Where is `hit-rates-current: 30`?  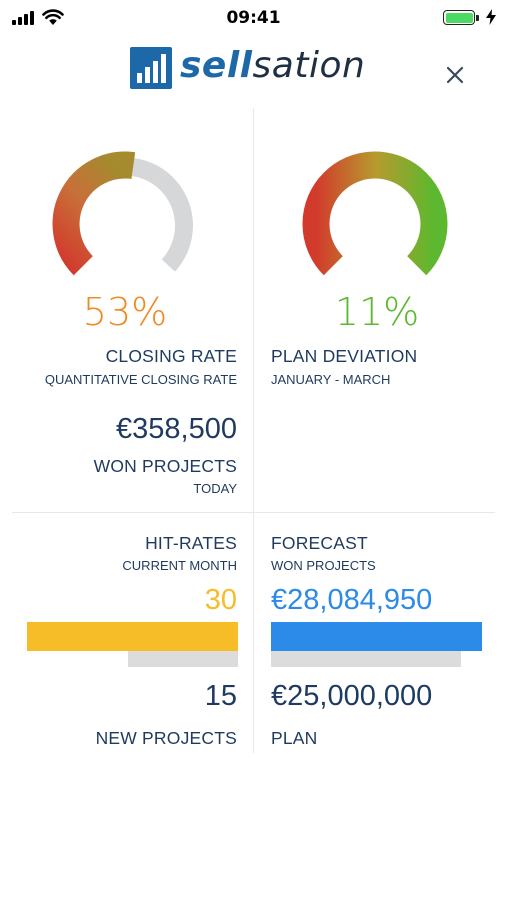 hit-rates-current: 30 is located at coordinates (220, 600).